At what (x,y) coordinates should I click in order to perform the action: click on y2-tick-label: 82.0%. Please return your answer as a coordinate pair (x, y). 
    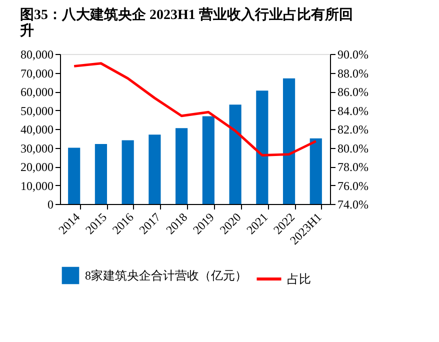
    Looking at the image, I should click on (353, 129).